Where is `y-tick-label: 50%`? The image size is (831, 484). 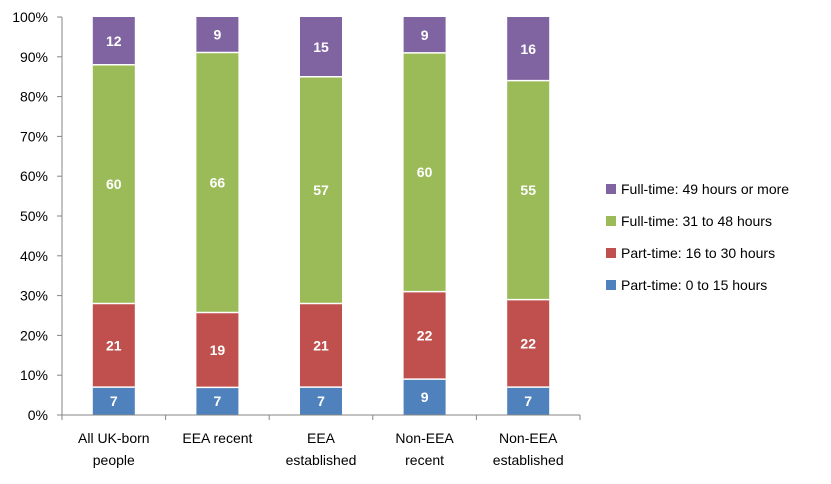 y-tick-label: 50% is located at coordinates (34, 216).